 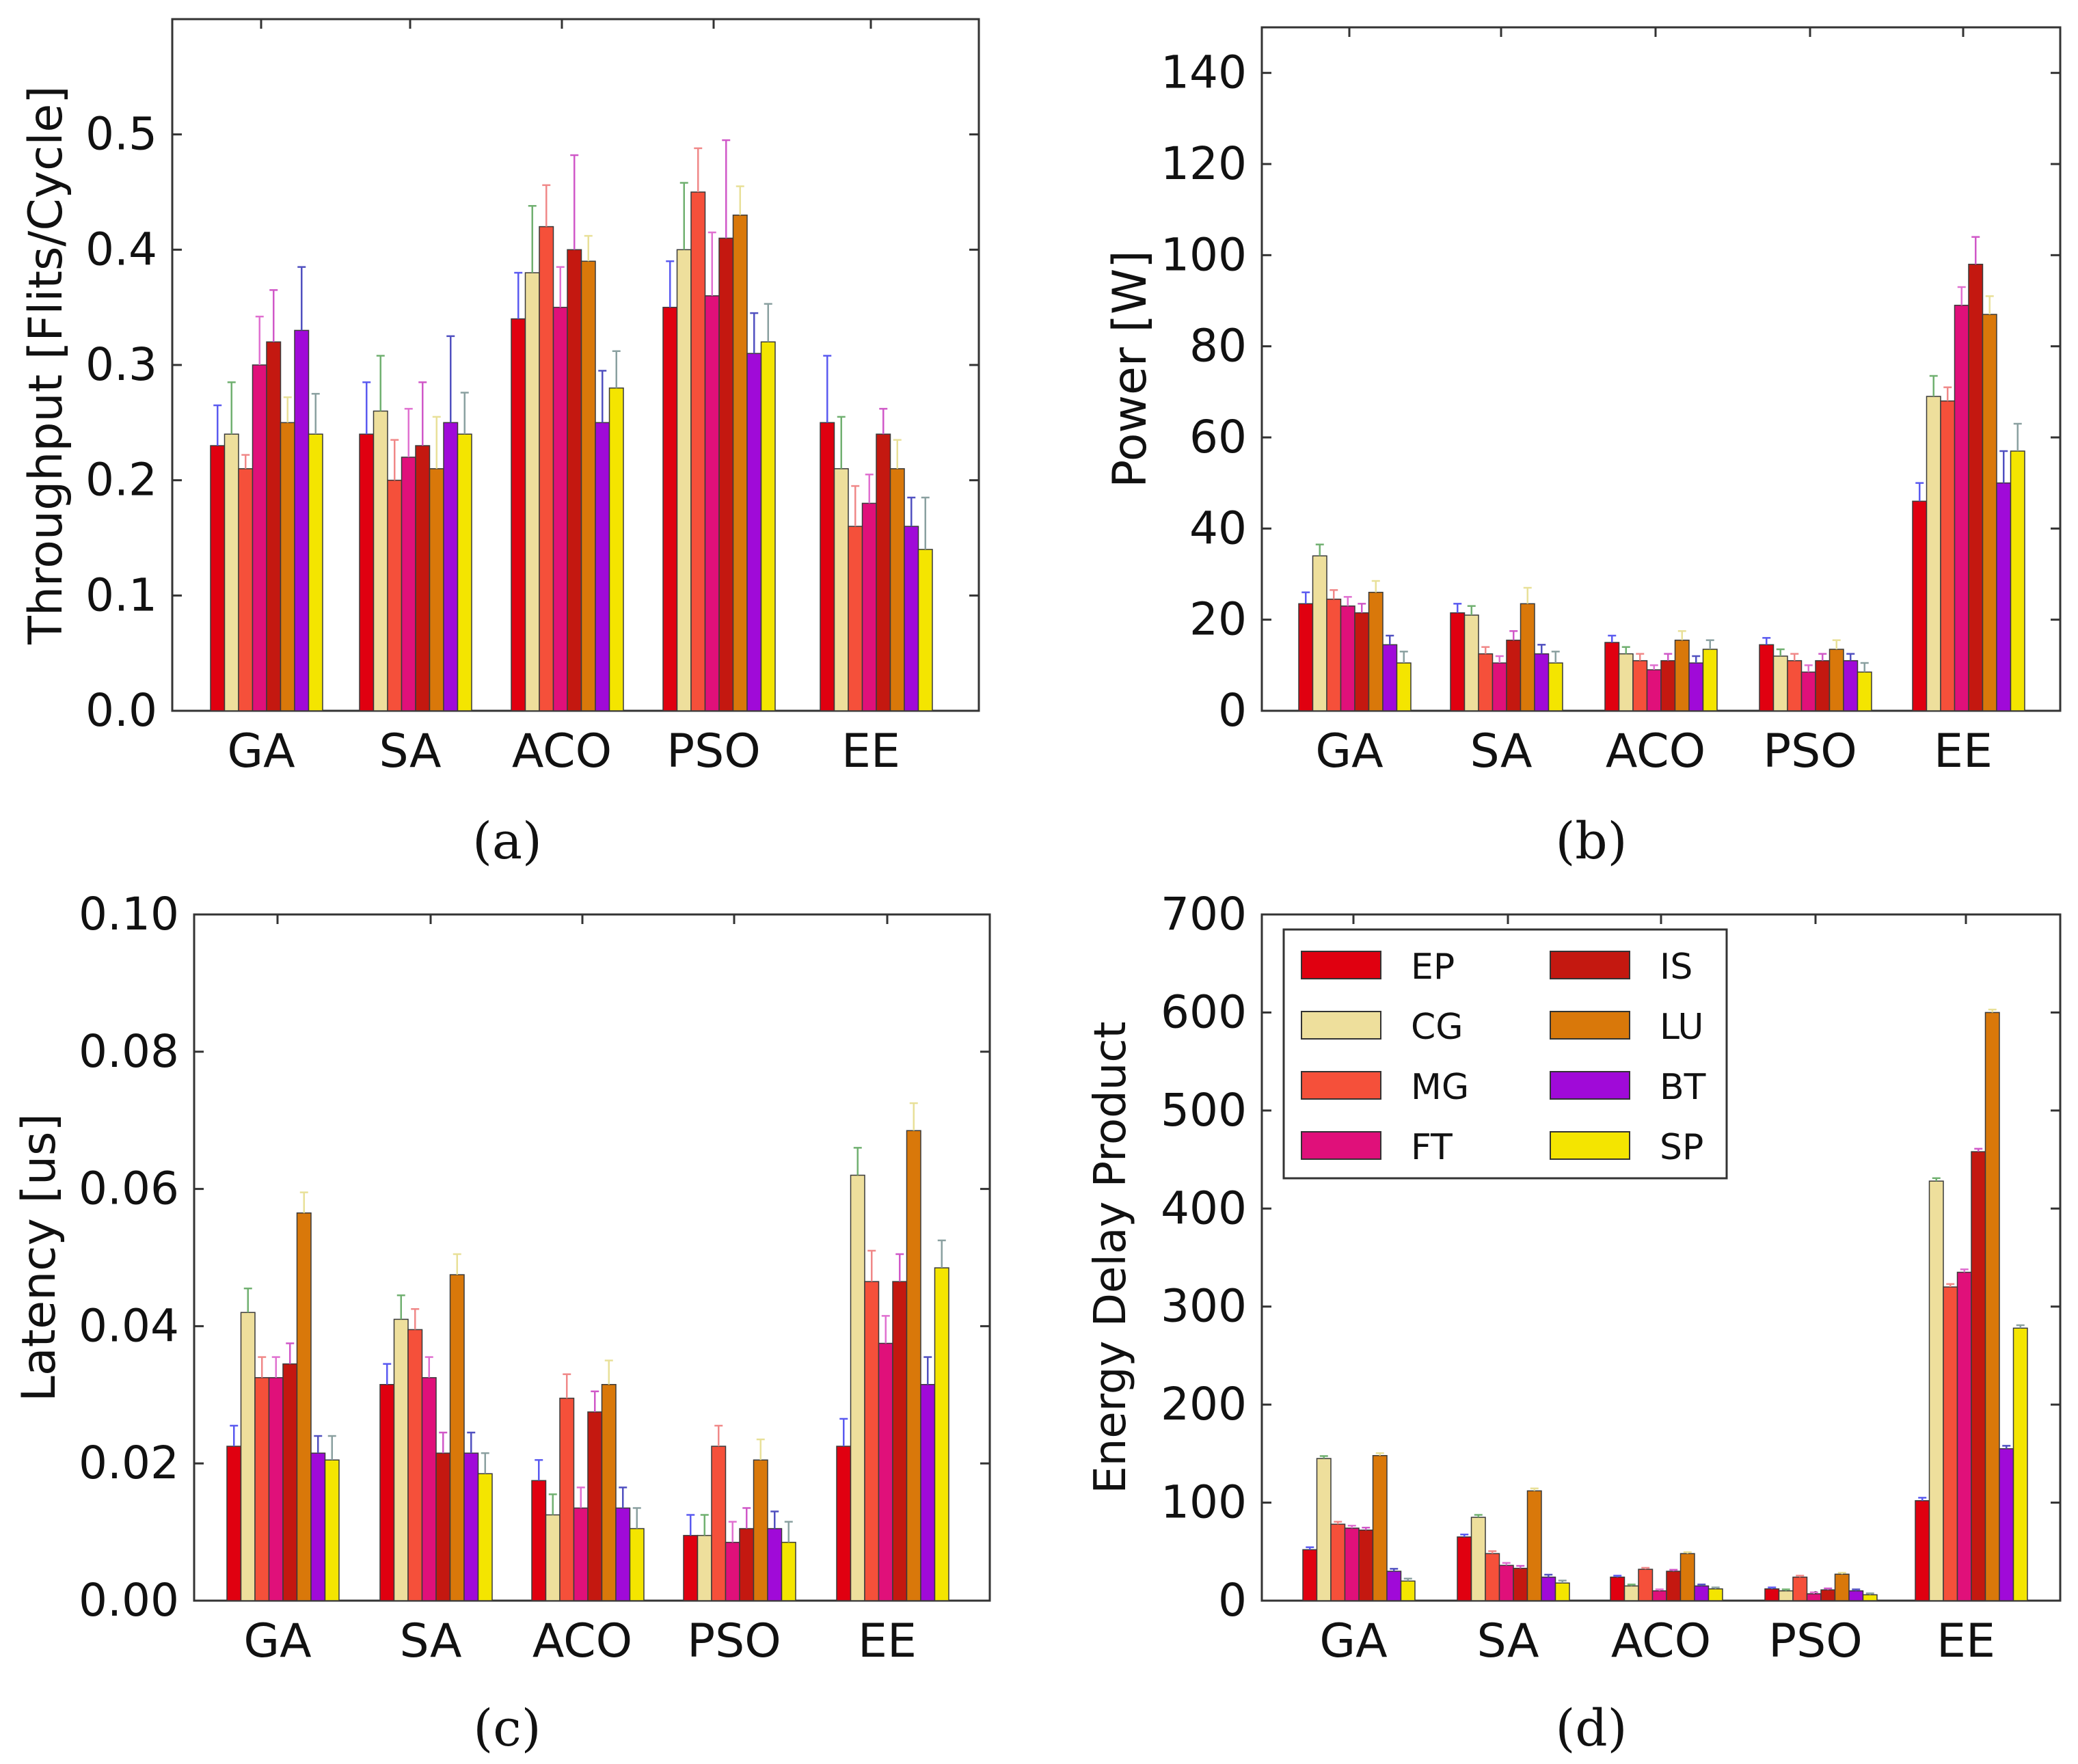 I want to click on bar-ep-sa, so click(x=1465, y=1568).